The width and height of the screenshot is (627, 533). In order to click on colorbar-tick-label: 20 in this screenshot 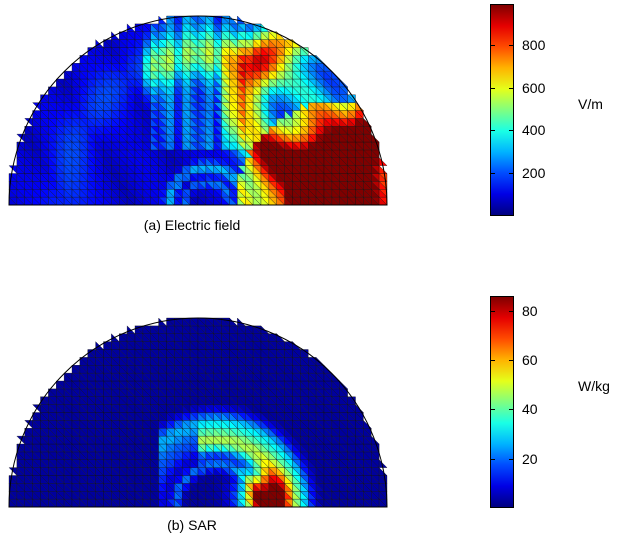, I will do `click(530, 458)`.